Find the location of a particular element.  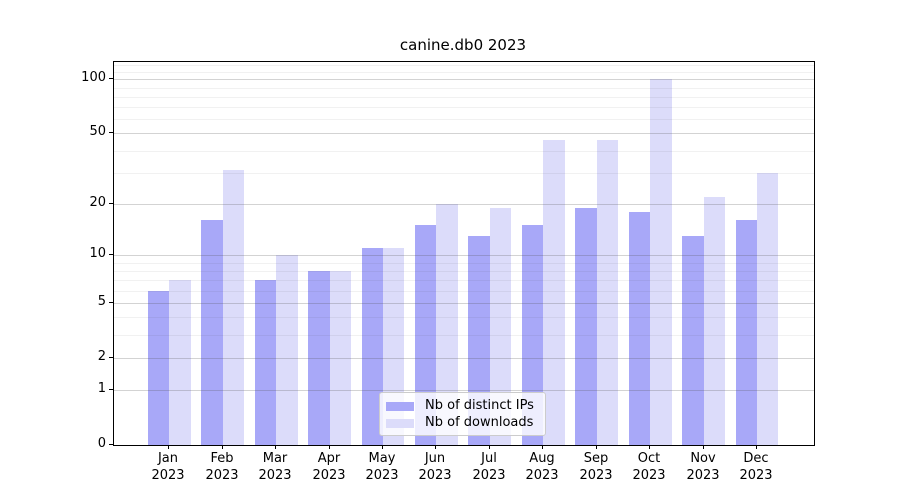

bar-distinct-ips-feb is located at coordinates (212, 332).